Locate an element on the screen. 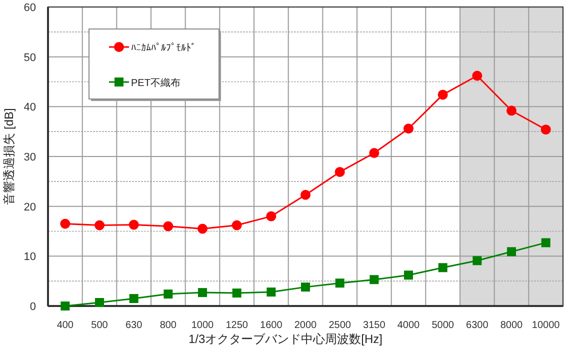  y-tick-label: 20 is located at coordinates (30, 207).